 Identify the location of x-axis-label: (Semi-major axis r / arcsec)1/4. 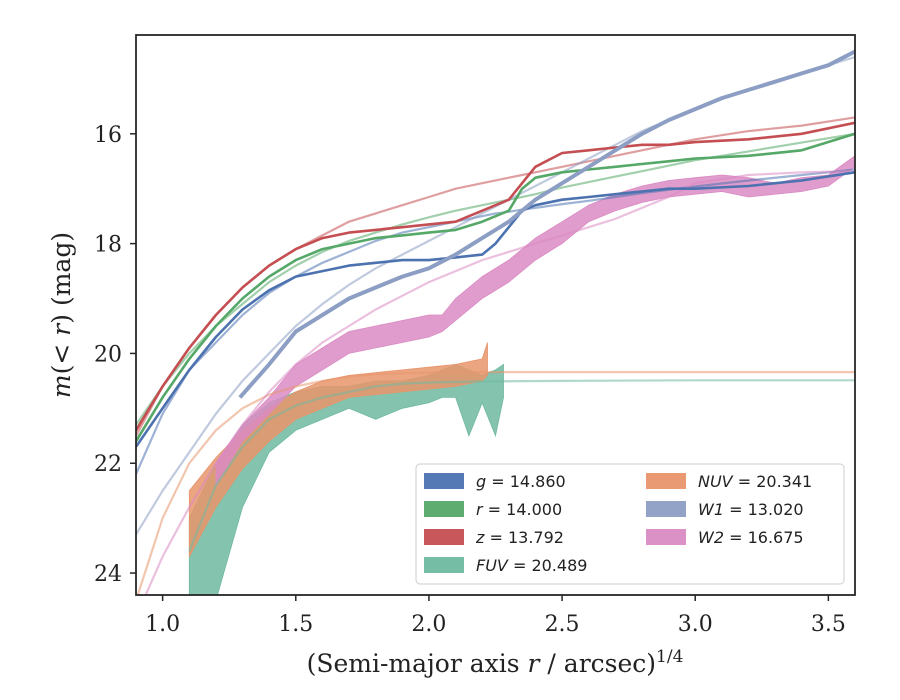
(495, 662).